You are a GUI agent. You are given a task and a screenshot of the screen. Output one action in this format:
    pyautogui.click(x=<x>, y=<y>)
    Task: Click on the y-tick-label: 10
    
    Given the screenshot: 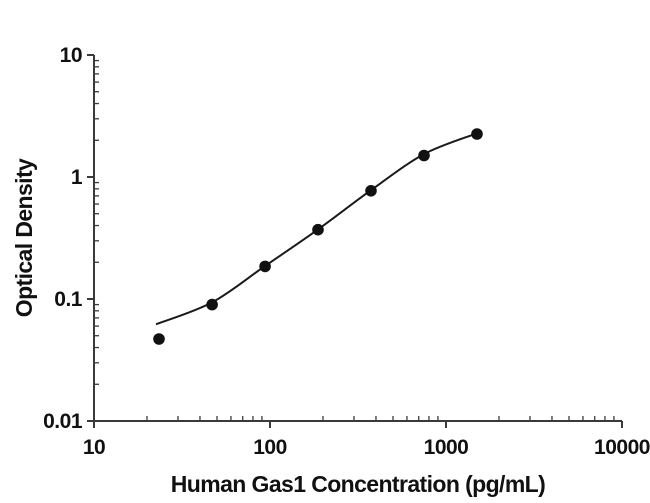 What is the action you would take?
    pyautogui.click(x=71, y=55)
    